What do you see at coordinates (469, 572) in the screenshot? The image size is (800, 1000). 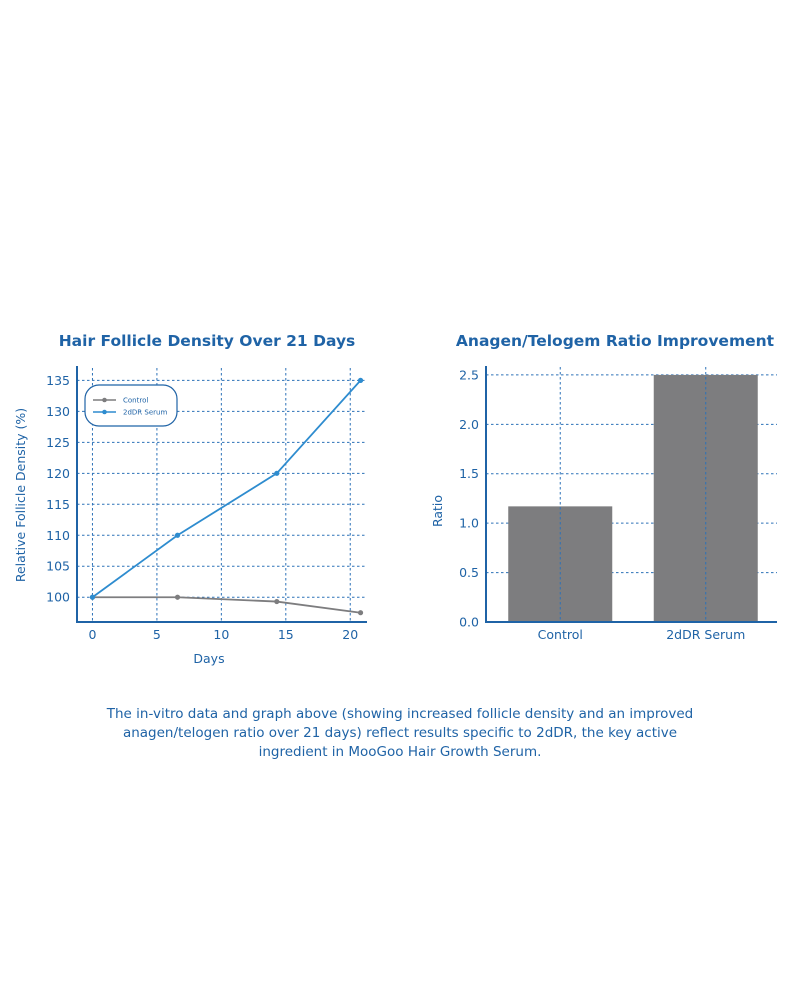 I see `bar-y-tick-label: 0.5` at bounding box center [469, 572].